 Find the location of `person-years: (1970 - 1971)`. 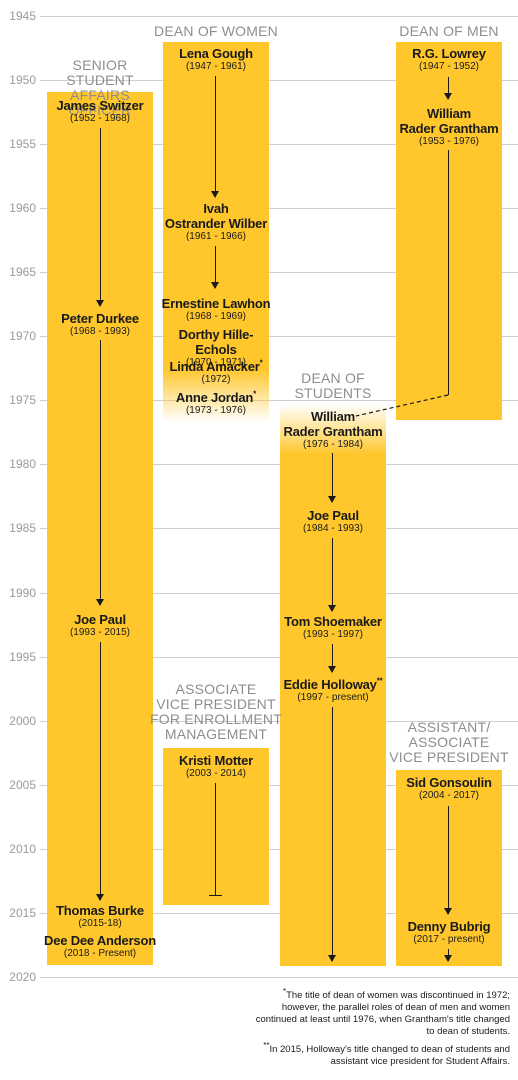

person-years: (1970 - 1971) is located at coordinates (216, 362).